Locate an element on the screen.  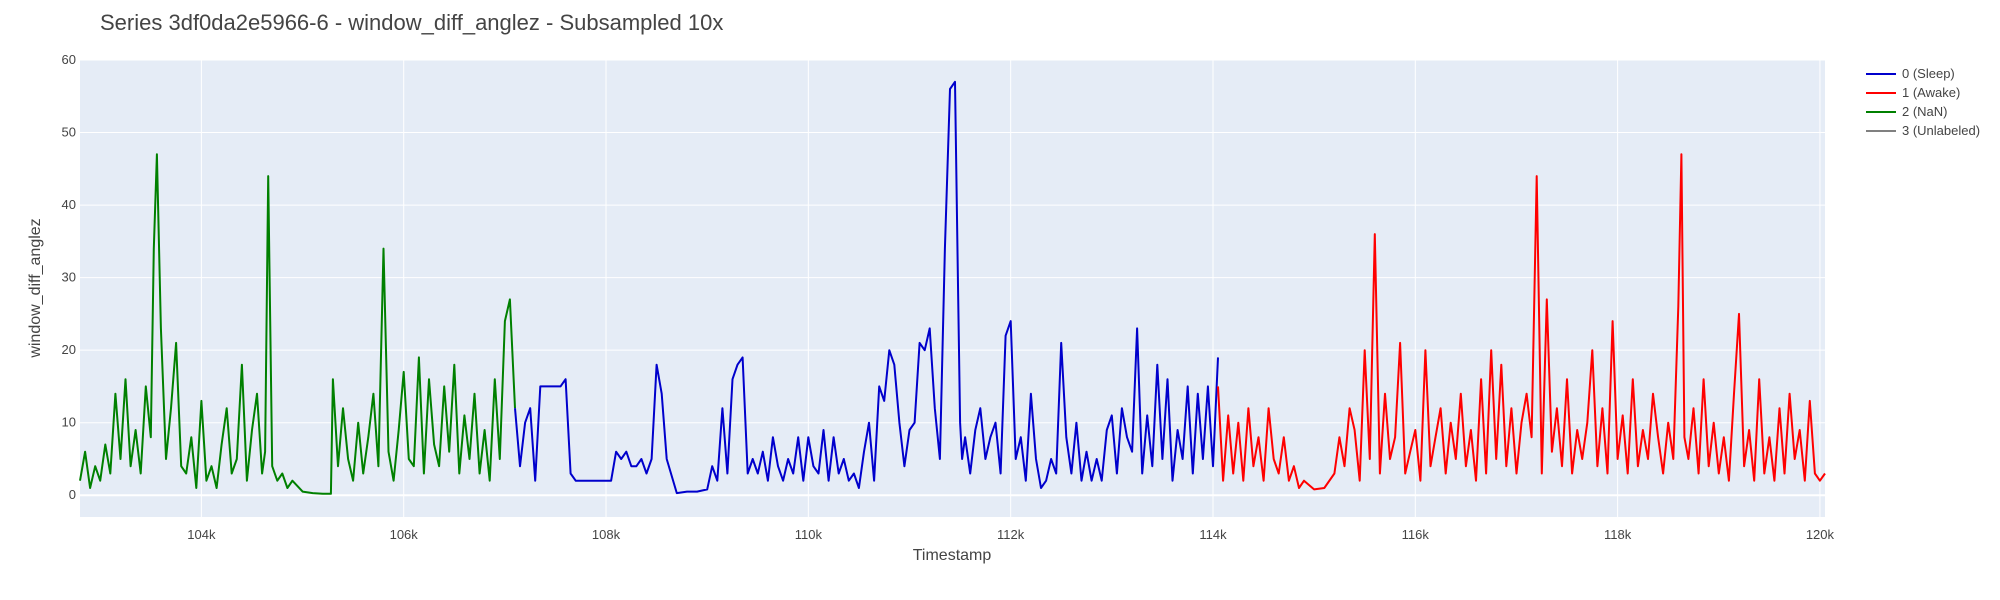
x-tick-label: 118k is located at coordinates (1618, 534).